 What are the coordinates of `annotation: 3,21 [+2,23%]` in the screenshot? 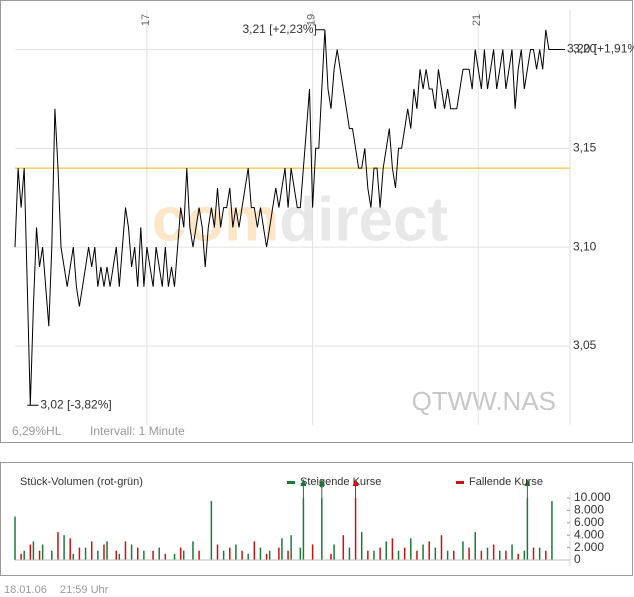 It's located at (279, 29).